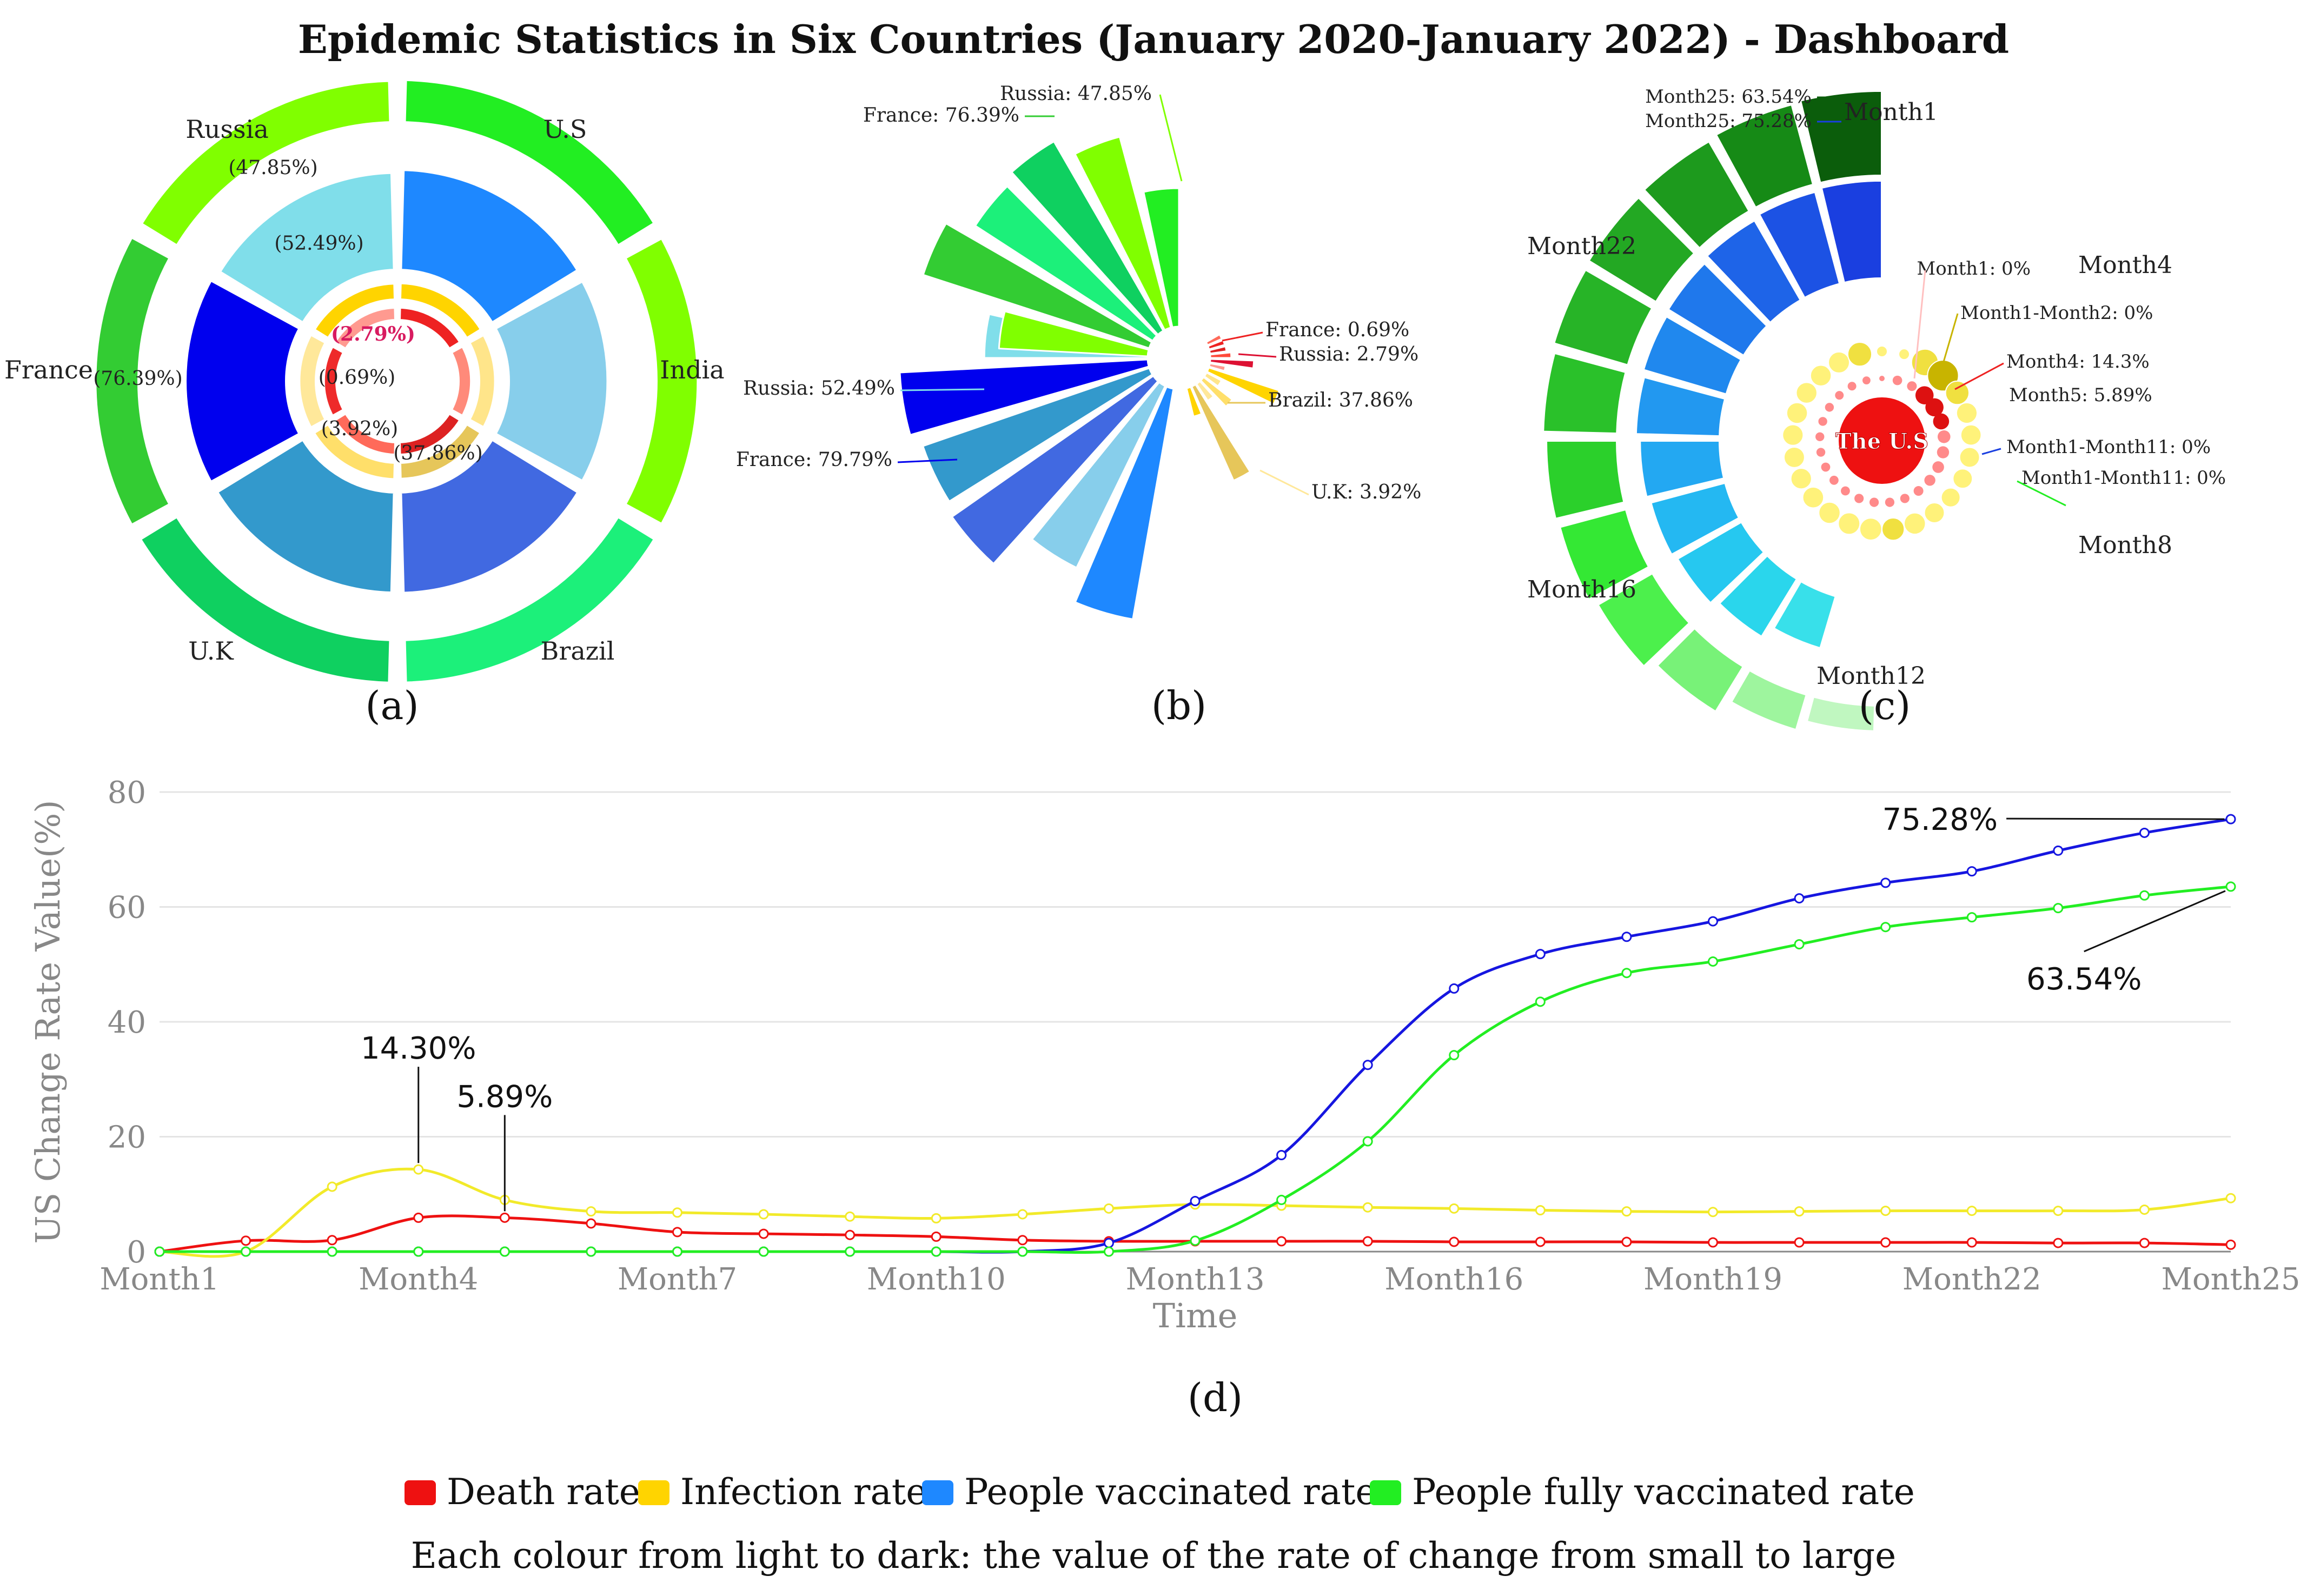 This screenshot has width=2307, height=1596. Describe the element at coordinates (127, 1137) in the screenshot. I see `line-ytick-label-20: 20` at that location.